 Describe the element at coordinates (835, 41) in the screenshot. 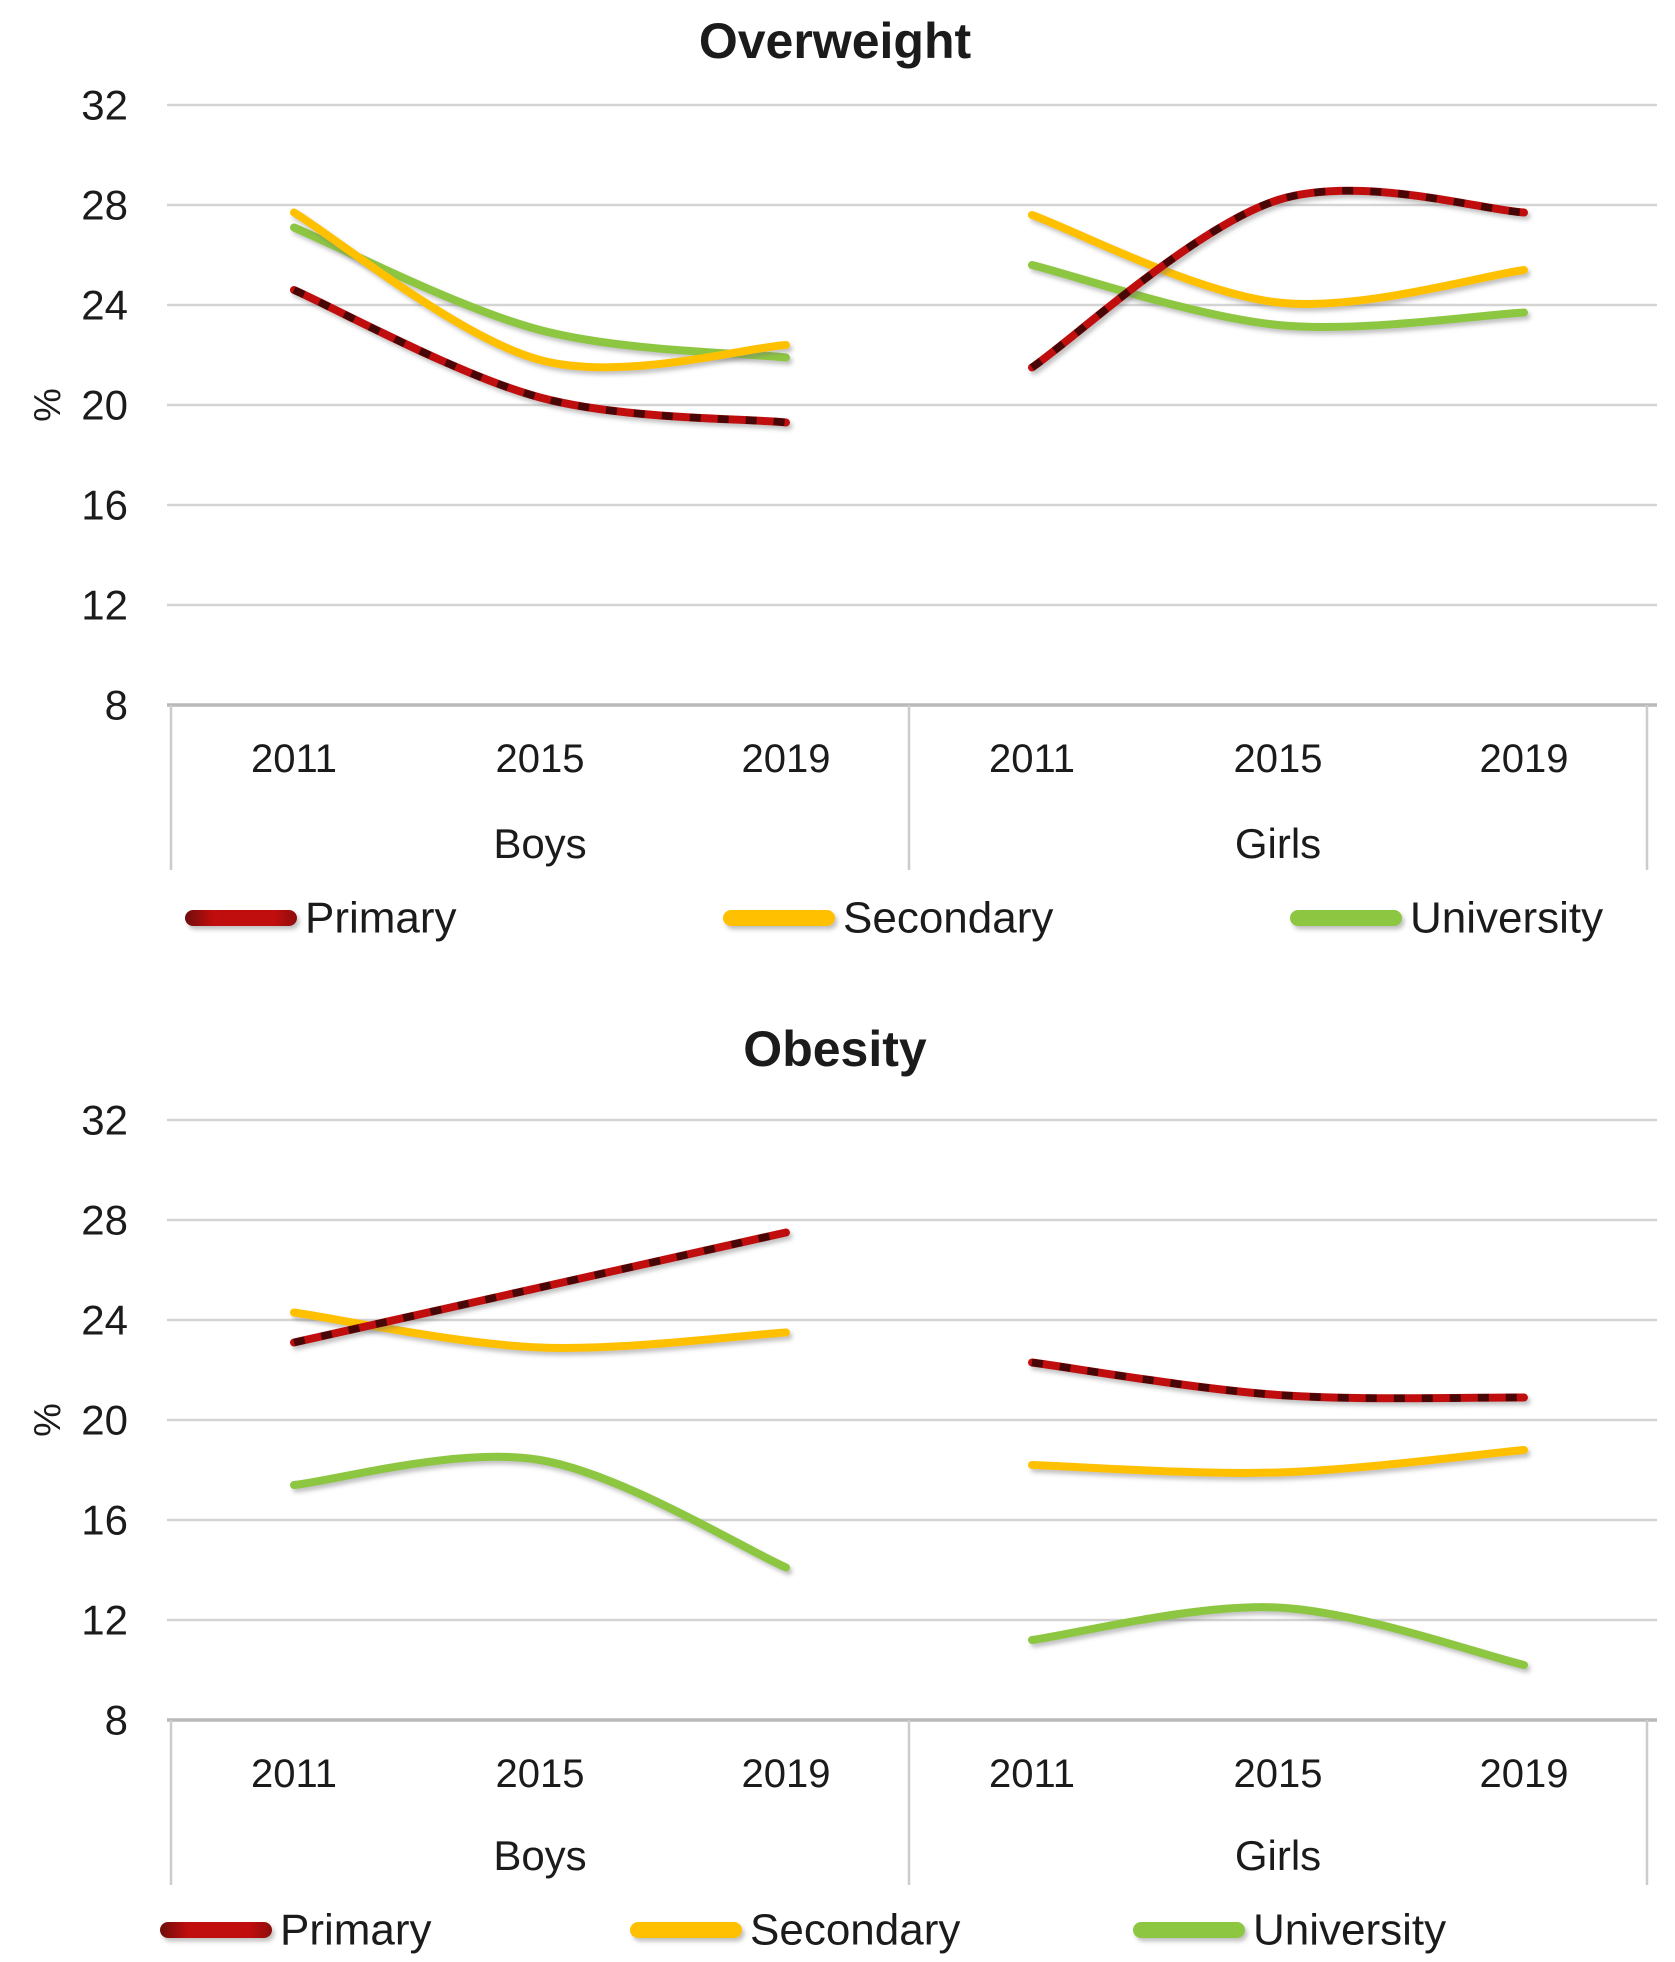

I see `chart-title-overweight: Overweight` at that location.